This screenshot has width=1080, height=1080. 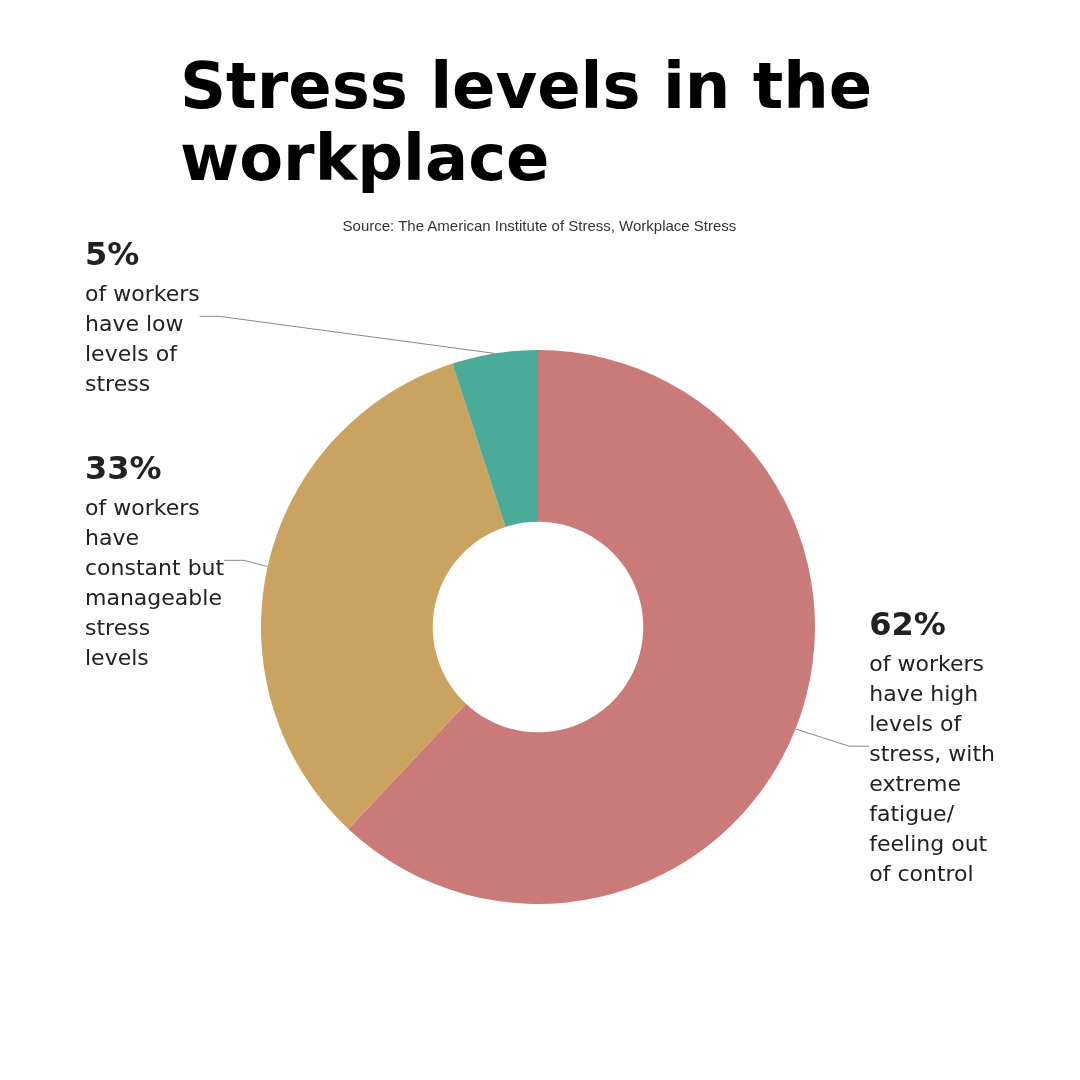 I want to click on chart-title: Stress levels in the workplace, so click(x=537, y=122).